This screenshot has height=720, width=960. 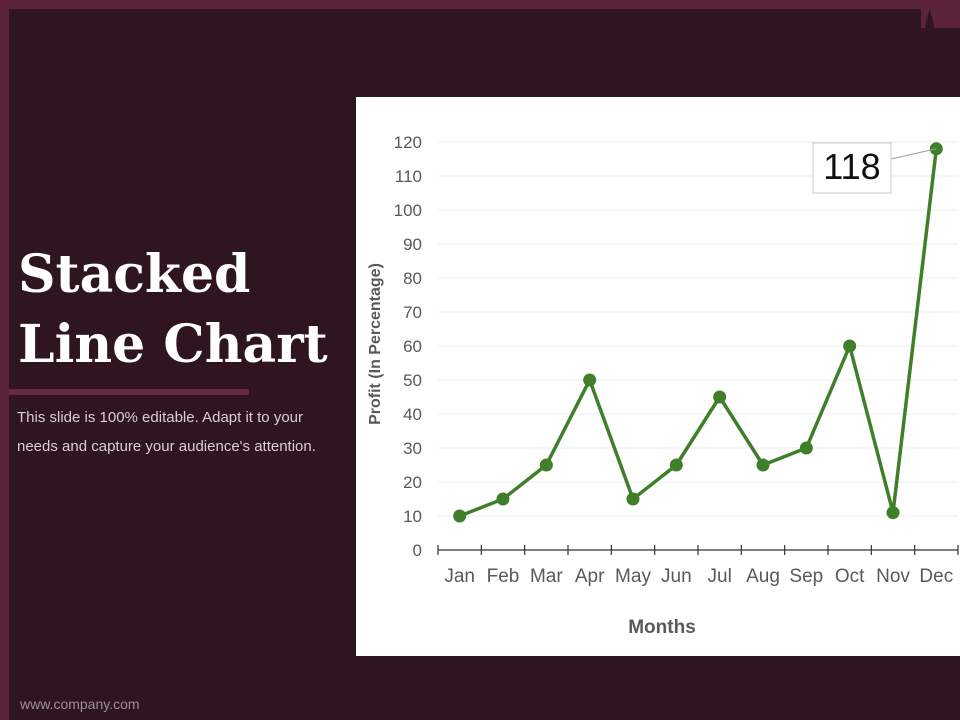 What do you see at coordinates (375, 344) in the screenshot?
I see `y-axis-label: Profit (In Percentage)` at bounding box center [375, 344].